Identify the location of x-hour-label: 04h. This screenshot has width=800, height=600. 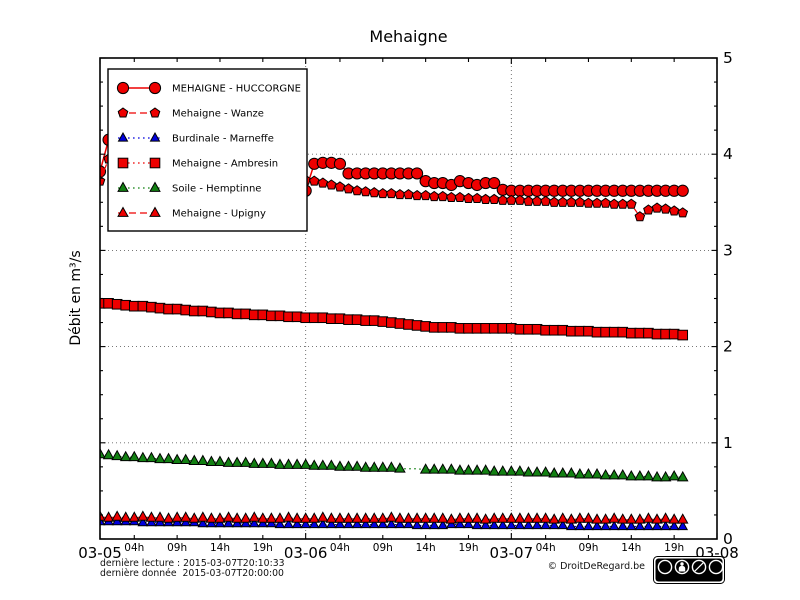
(134, 548).